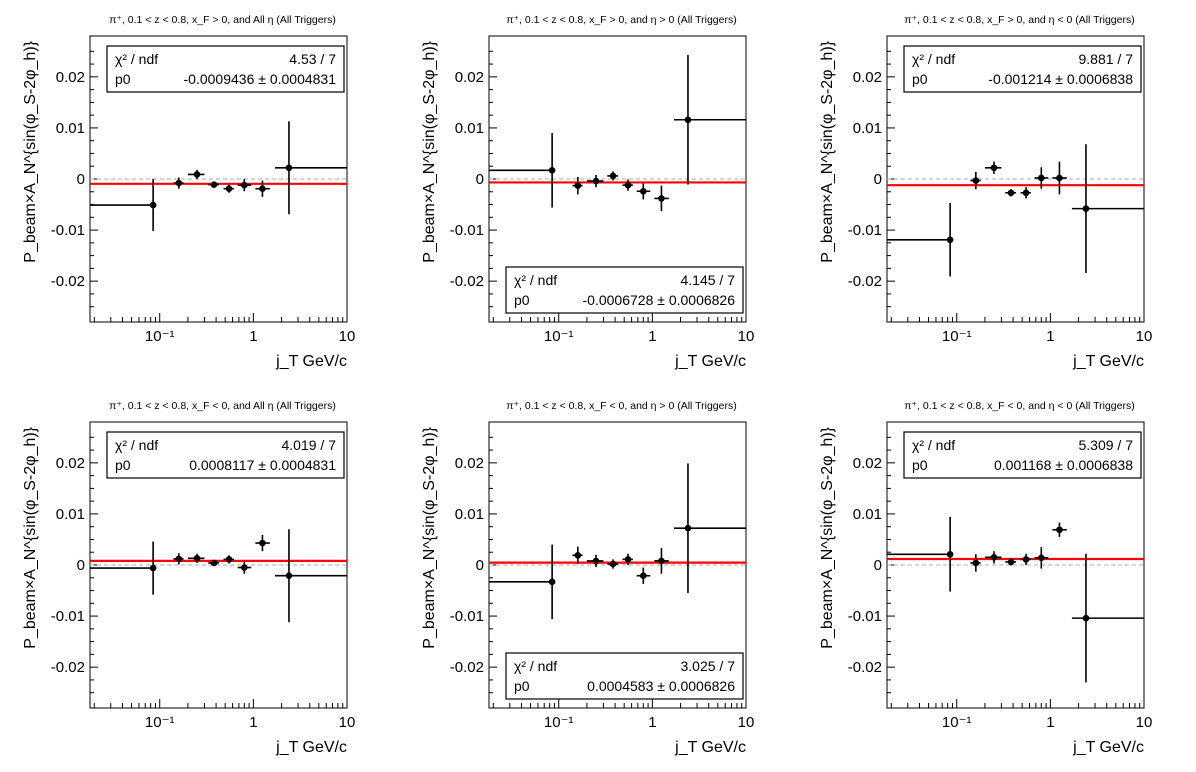  What do you see at coordinates (309, 445) in the screenshot?
I see `chi2-value: 4.019 / 7` at bounding box center [309, 445].